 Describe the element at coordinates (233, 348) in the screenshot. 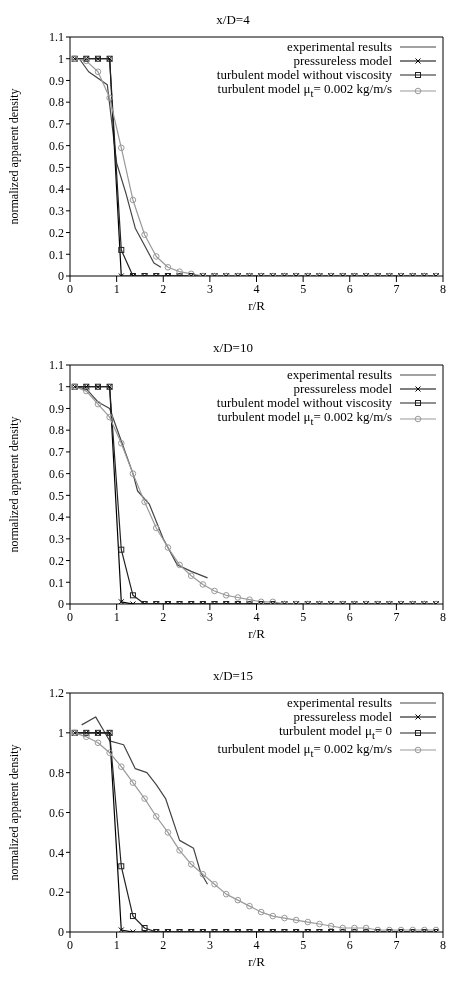

I see `chart-title: x/D=10` at that location.